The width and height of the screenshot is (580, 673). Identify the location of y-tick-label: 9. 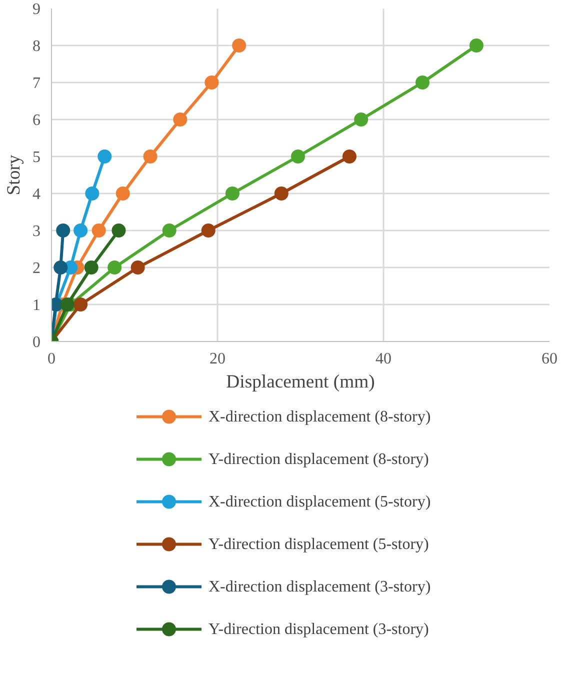
(36, 9).